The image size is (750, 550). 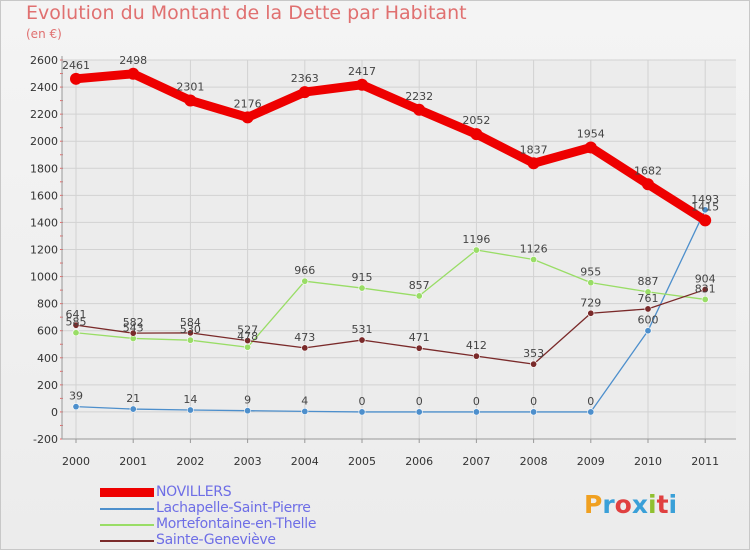 I want to click on legend-item: NOVILLERS, so click(x=265, y=492).